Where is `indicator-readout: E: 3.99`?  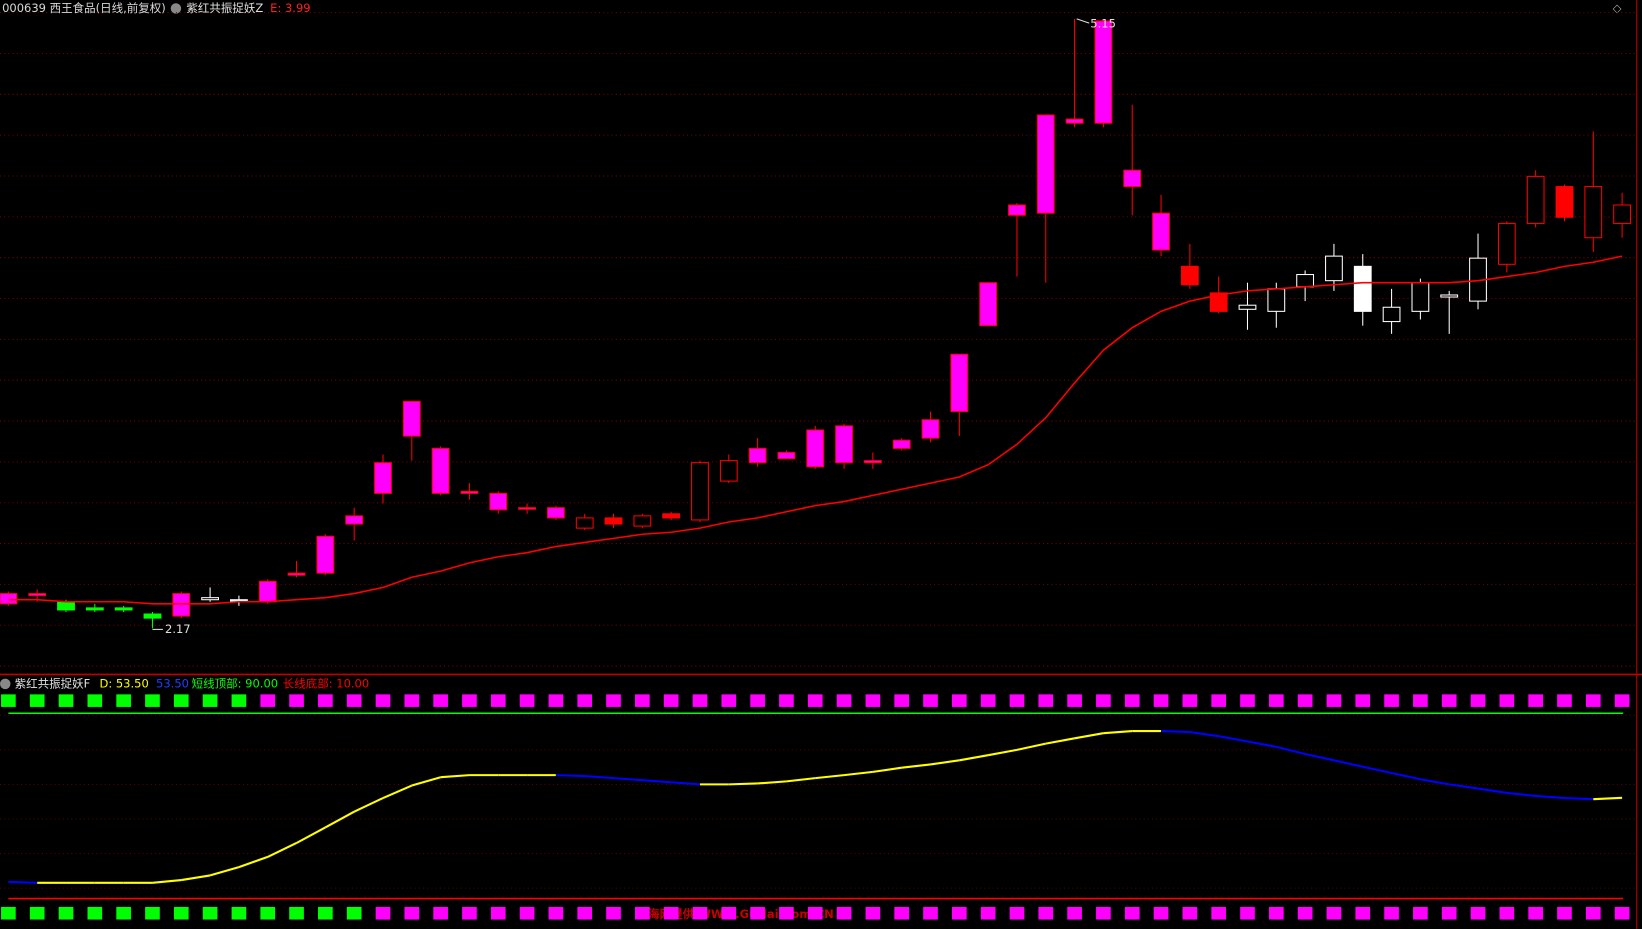
indicator-readout: E: 3.99 is located at coordinates (290, 8).